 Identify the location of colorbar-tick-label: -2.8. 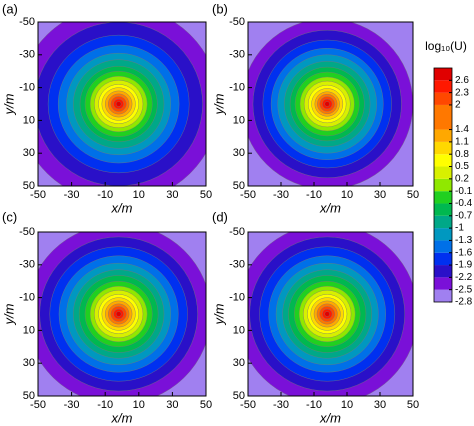
(464, 302).